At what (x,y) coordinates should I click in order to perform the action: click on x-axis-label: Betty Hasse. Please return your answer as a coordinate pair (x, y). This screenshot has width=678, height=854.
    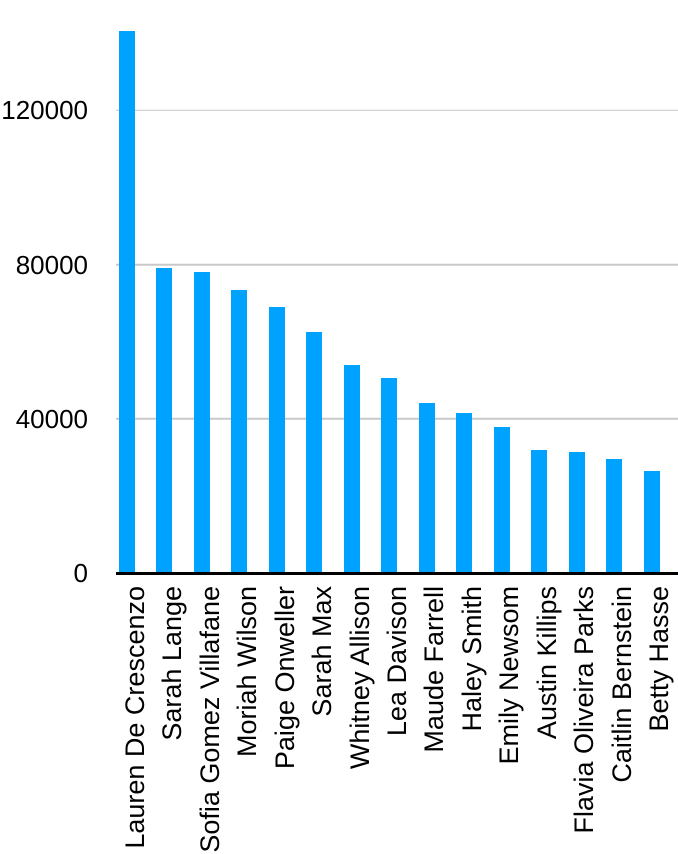
    Looking at the image, I should click on (659, 659).